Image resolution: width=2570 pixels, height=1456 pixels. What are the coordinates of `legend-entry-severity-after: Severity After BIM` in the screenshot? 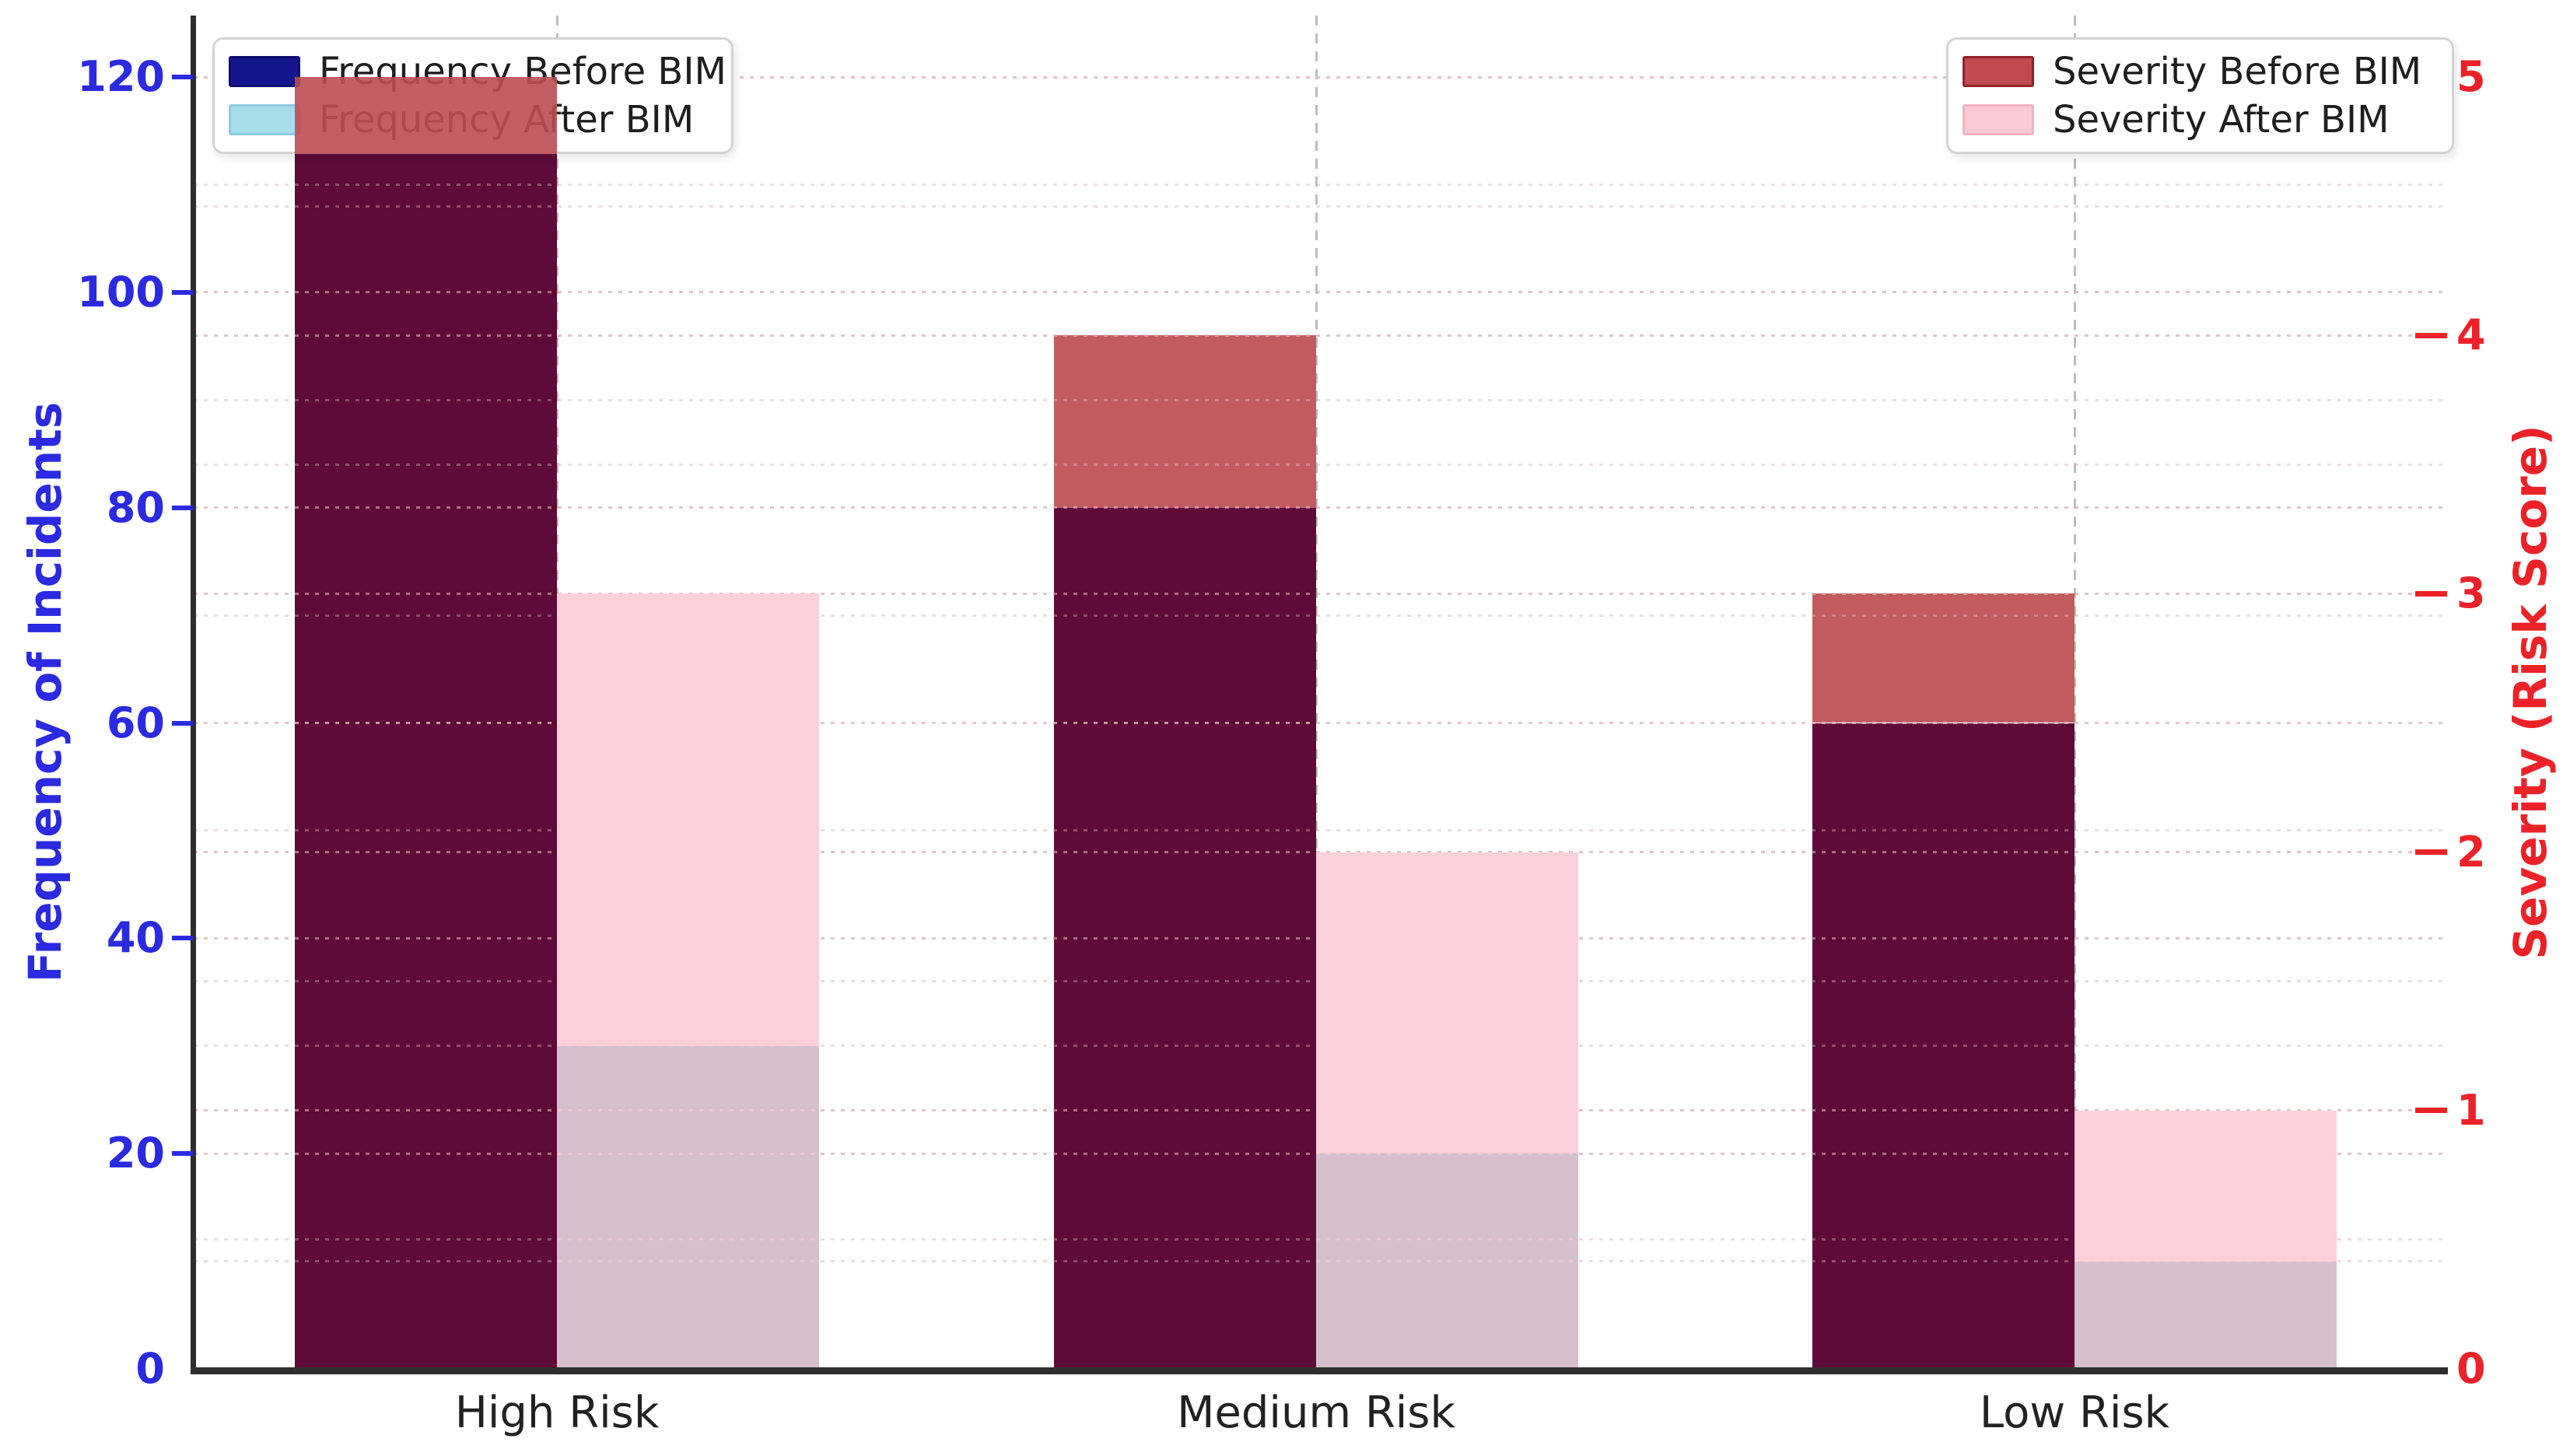 It's located at (2200, 120).